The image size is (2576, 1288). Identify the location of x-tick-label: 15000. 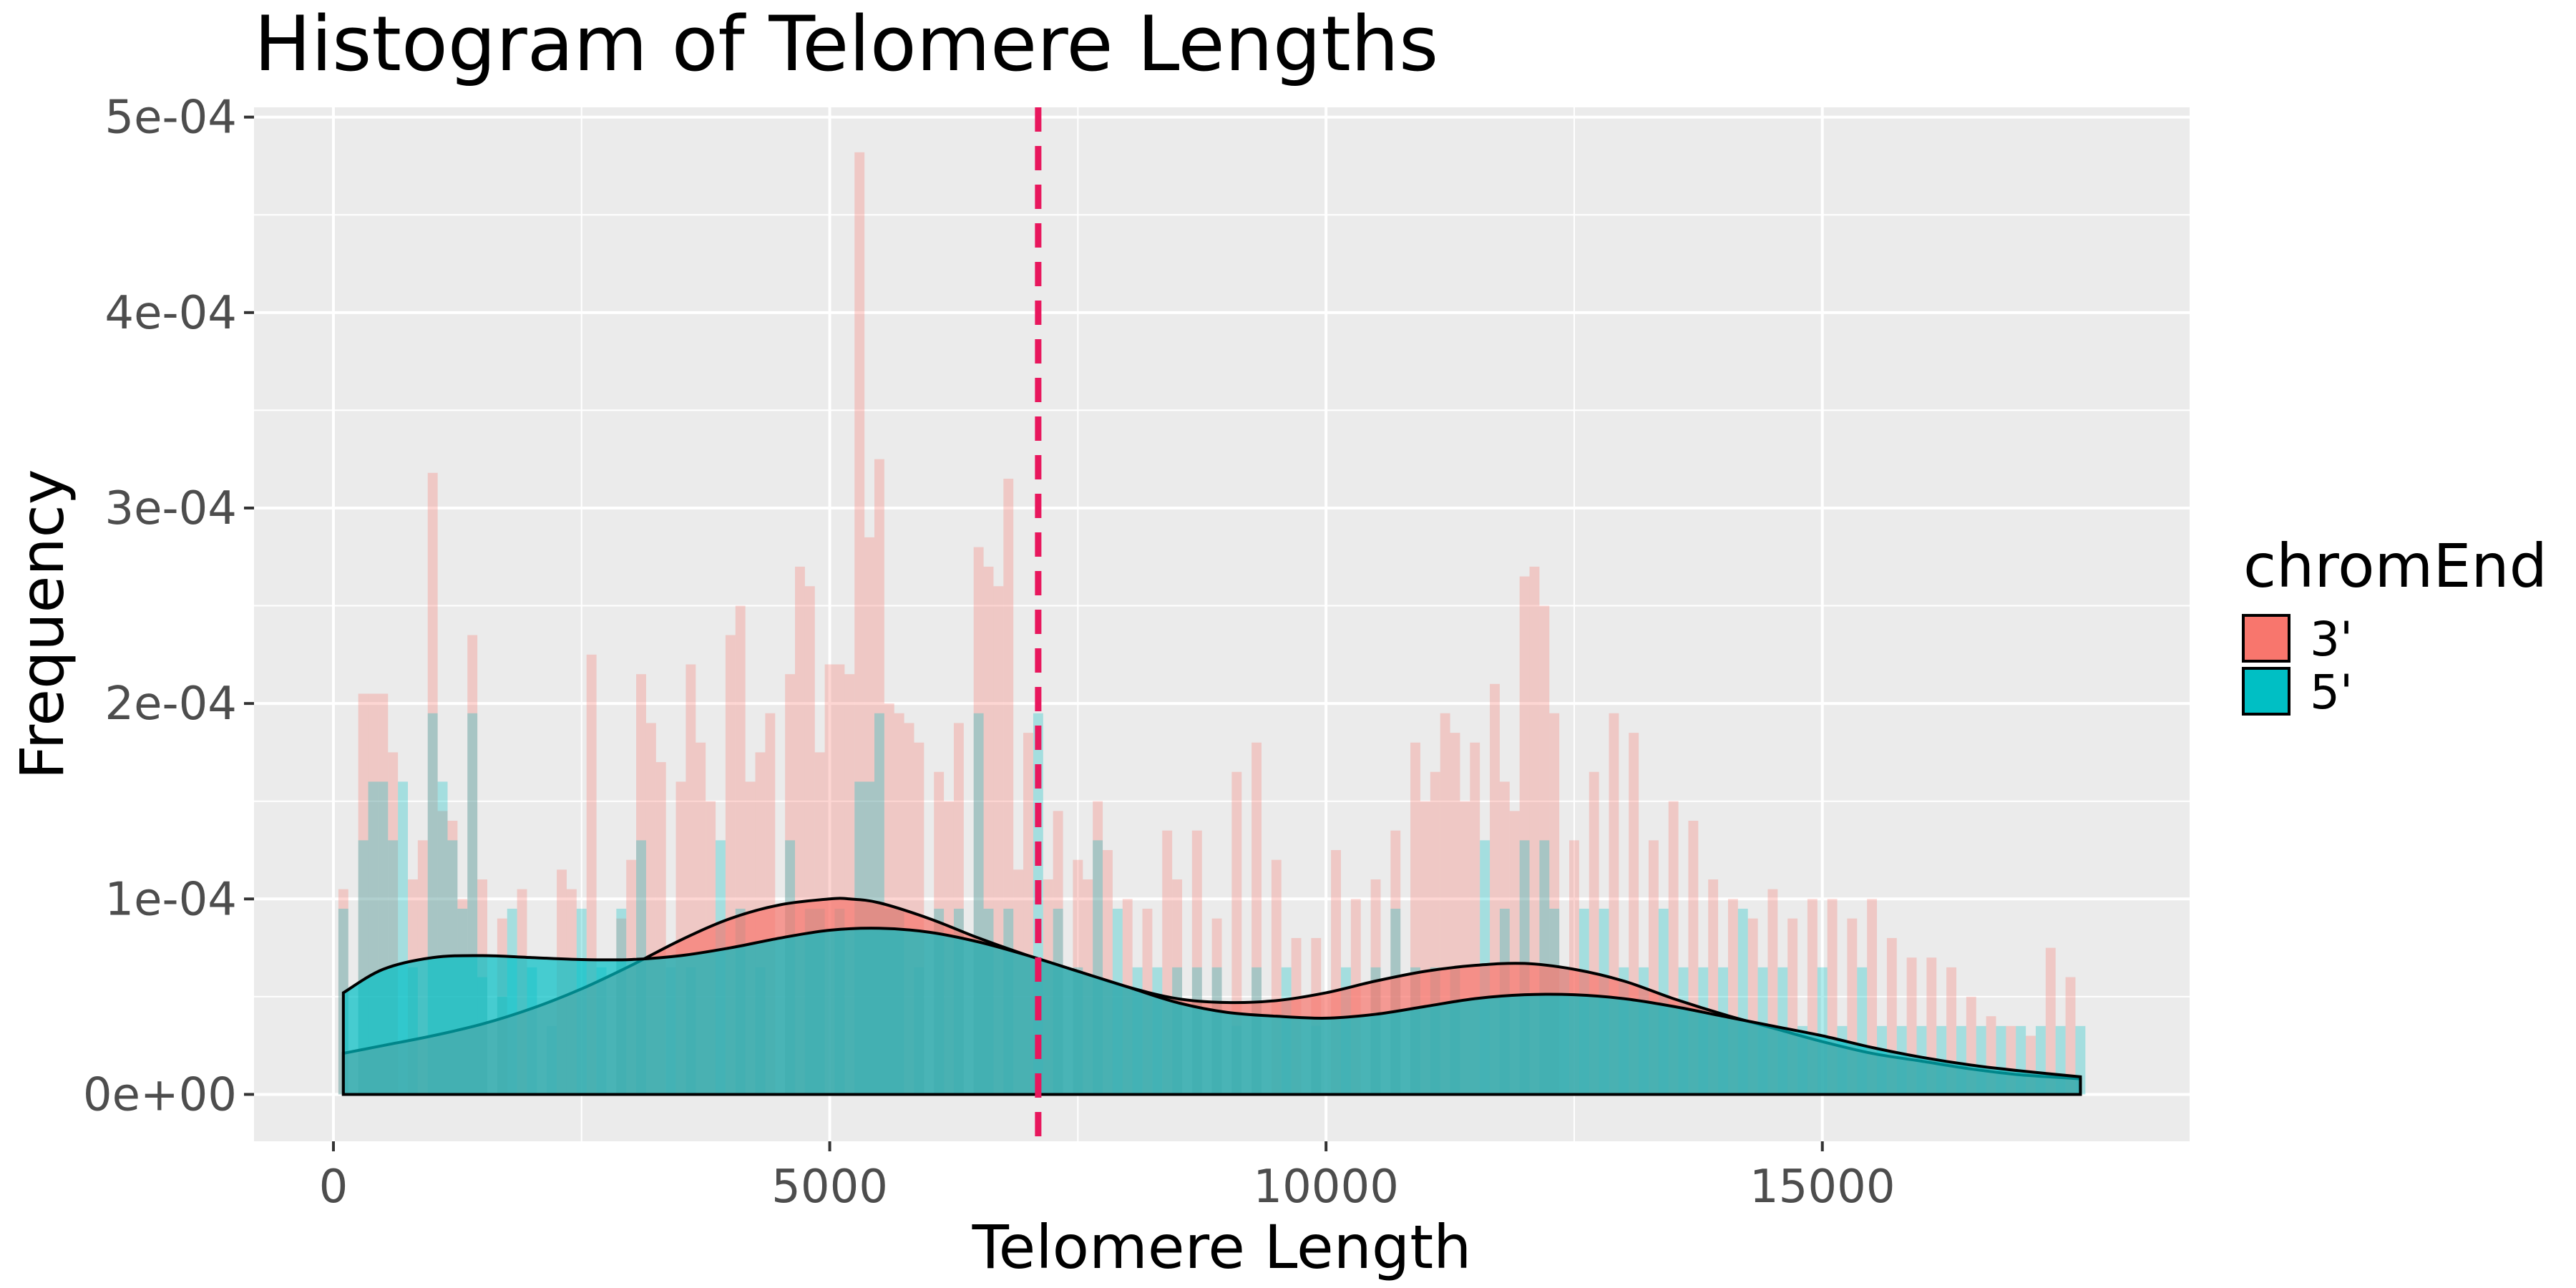
(1823, 1187).